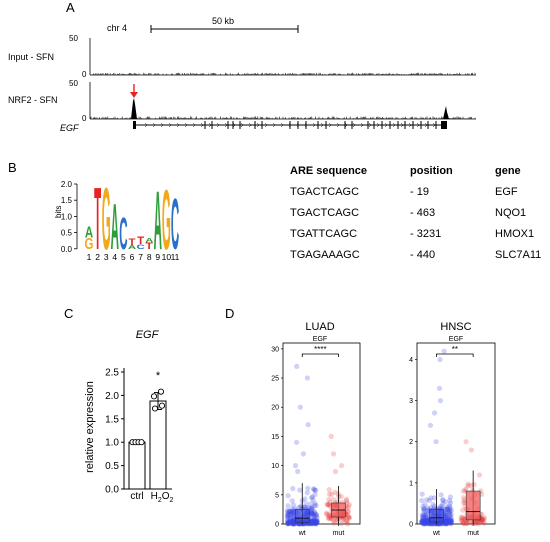 The image size is (550, 542). What do you see at coordinates (89, 257) in the screenshot?
I see `logo-position-label: 1` at bounding box center [89, 257].